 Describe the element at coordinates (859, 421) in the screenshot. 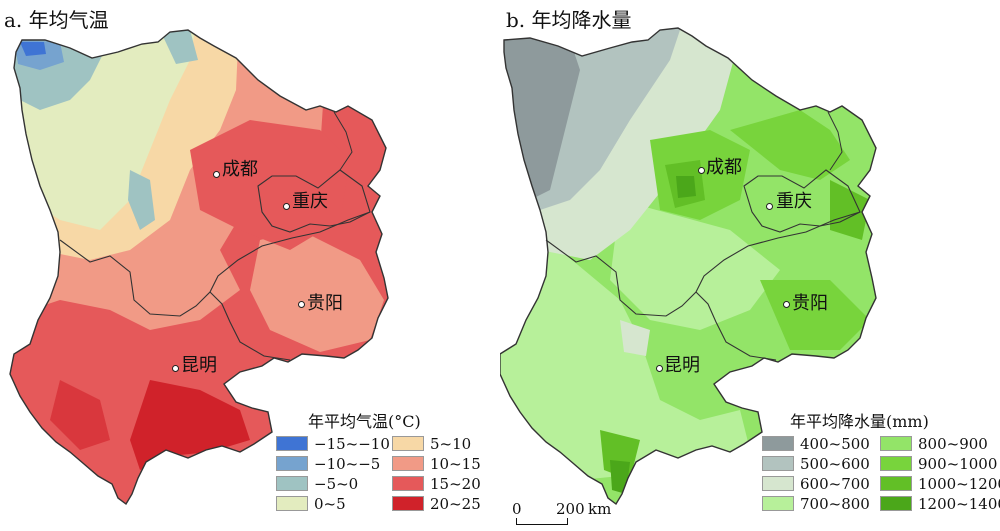

I see `legend-title-b: 年平均降水量(mm)` at that location.